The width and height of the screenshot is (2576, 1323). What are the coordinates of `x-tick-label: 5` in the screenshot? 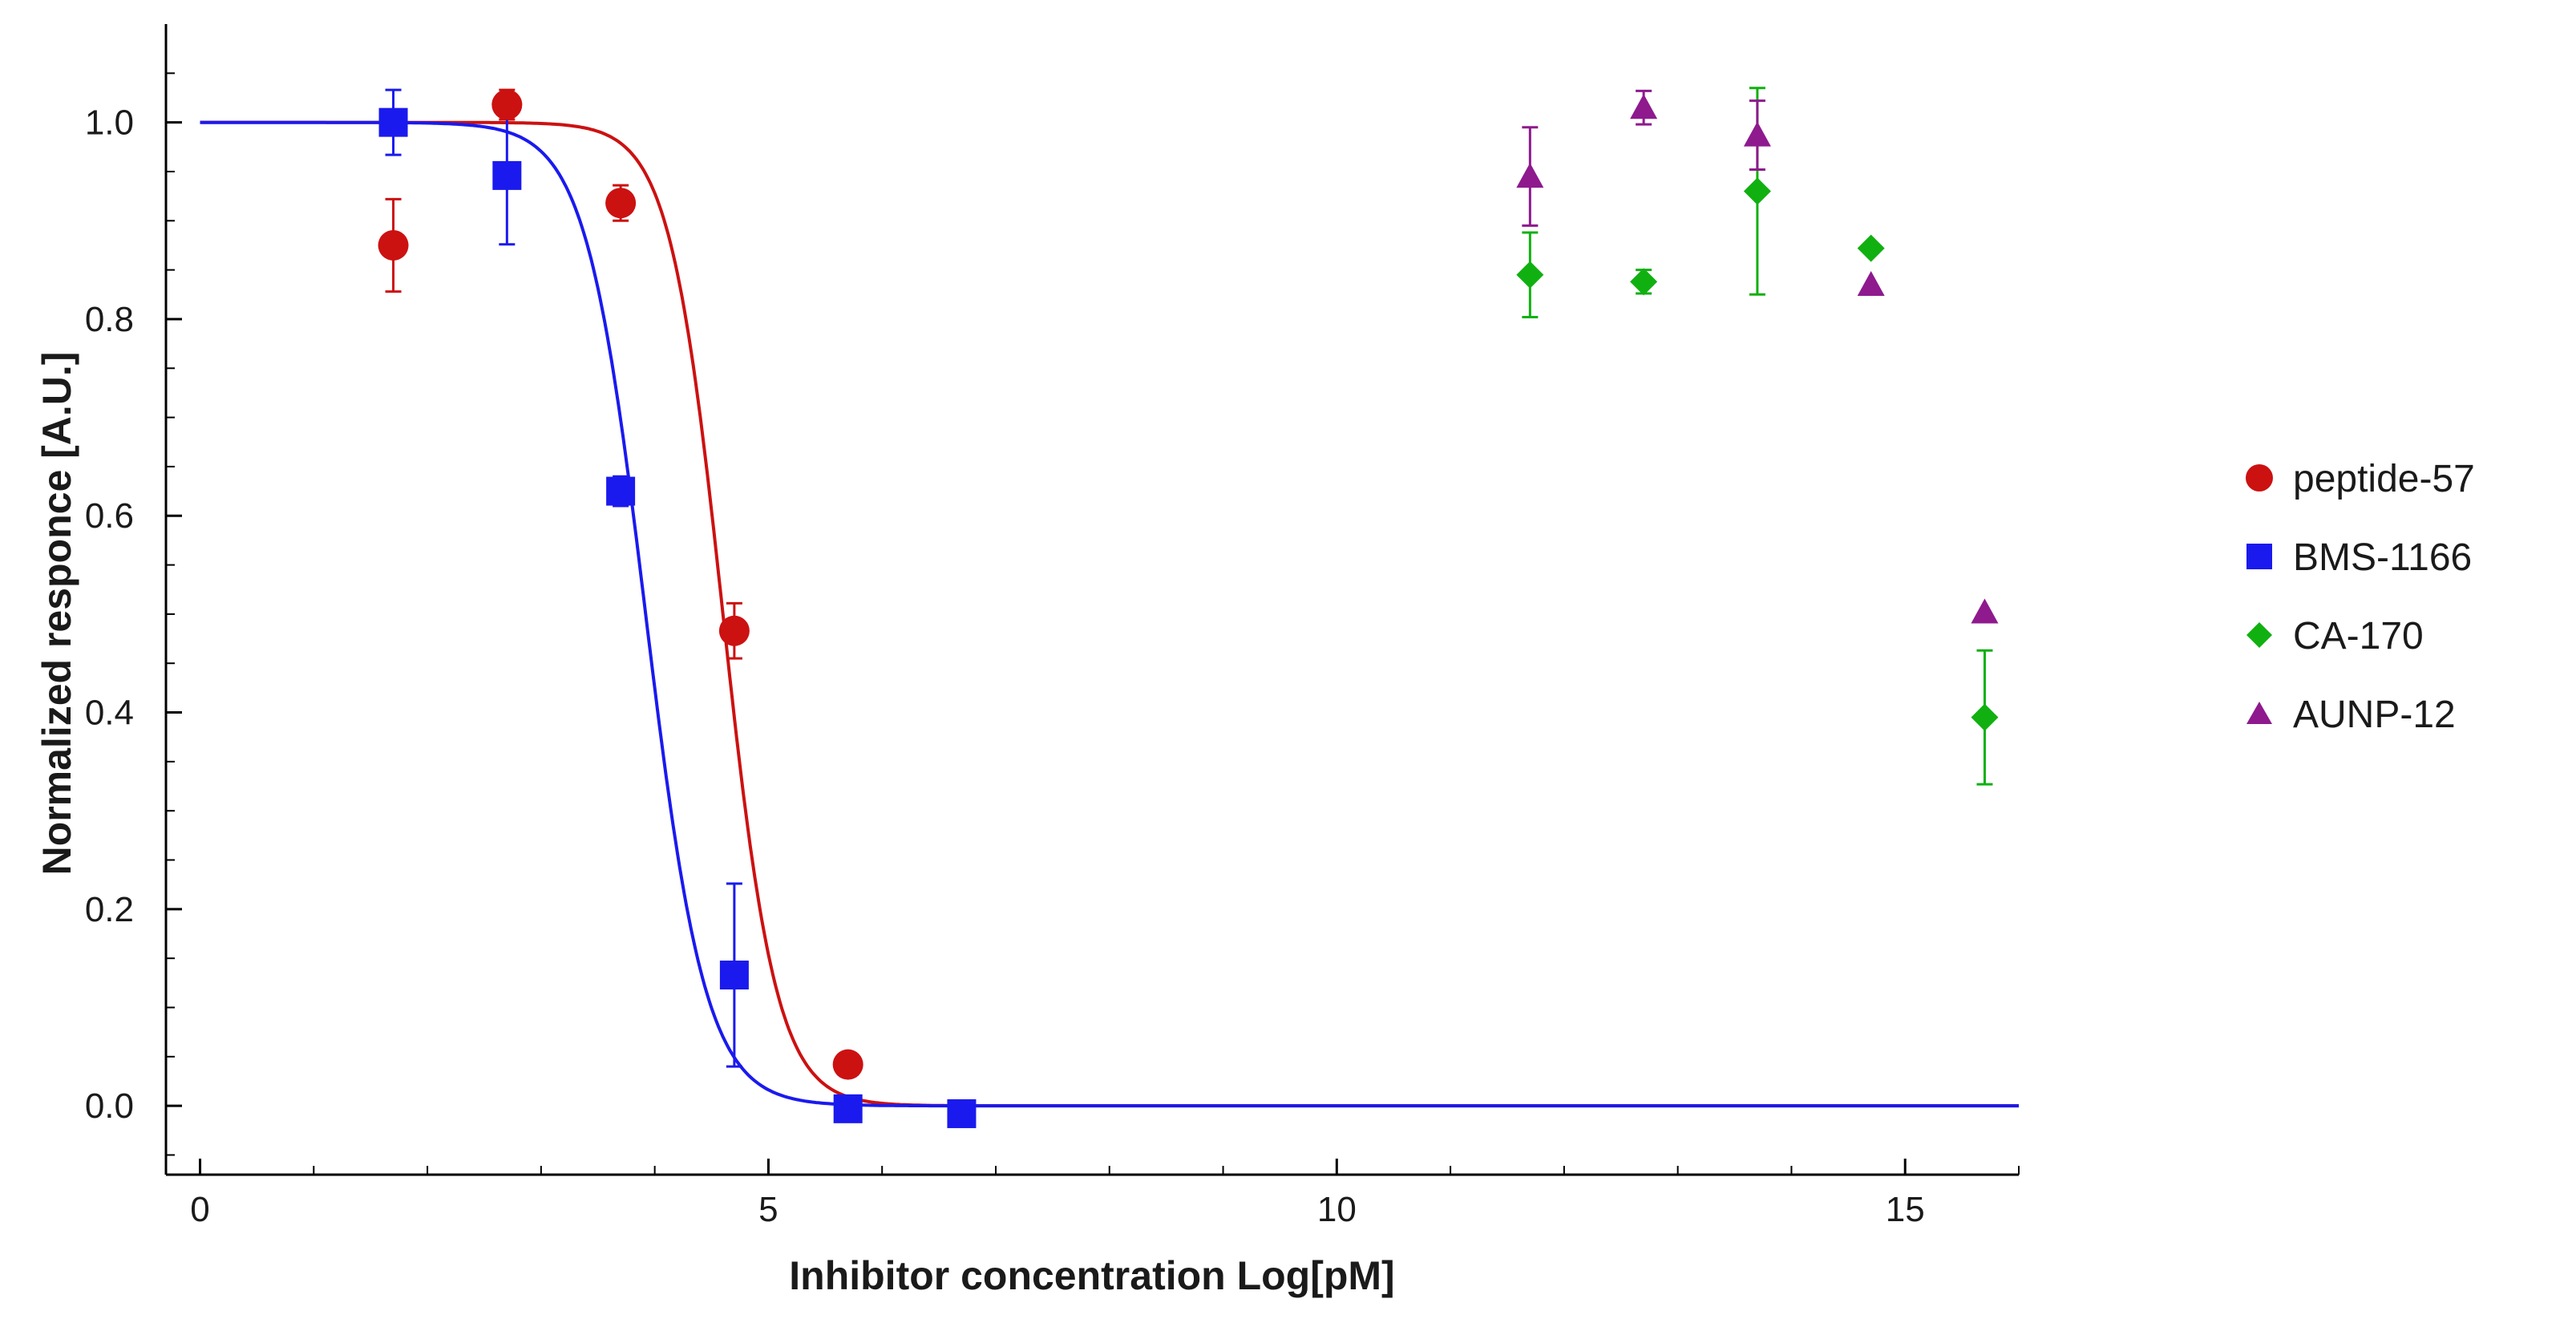 It's located at (768, 1209).